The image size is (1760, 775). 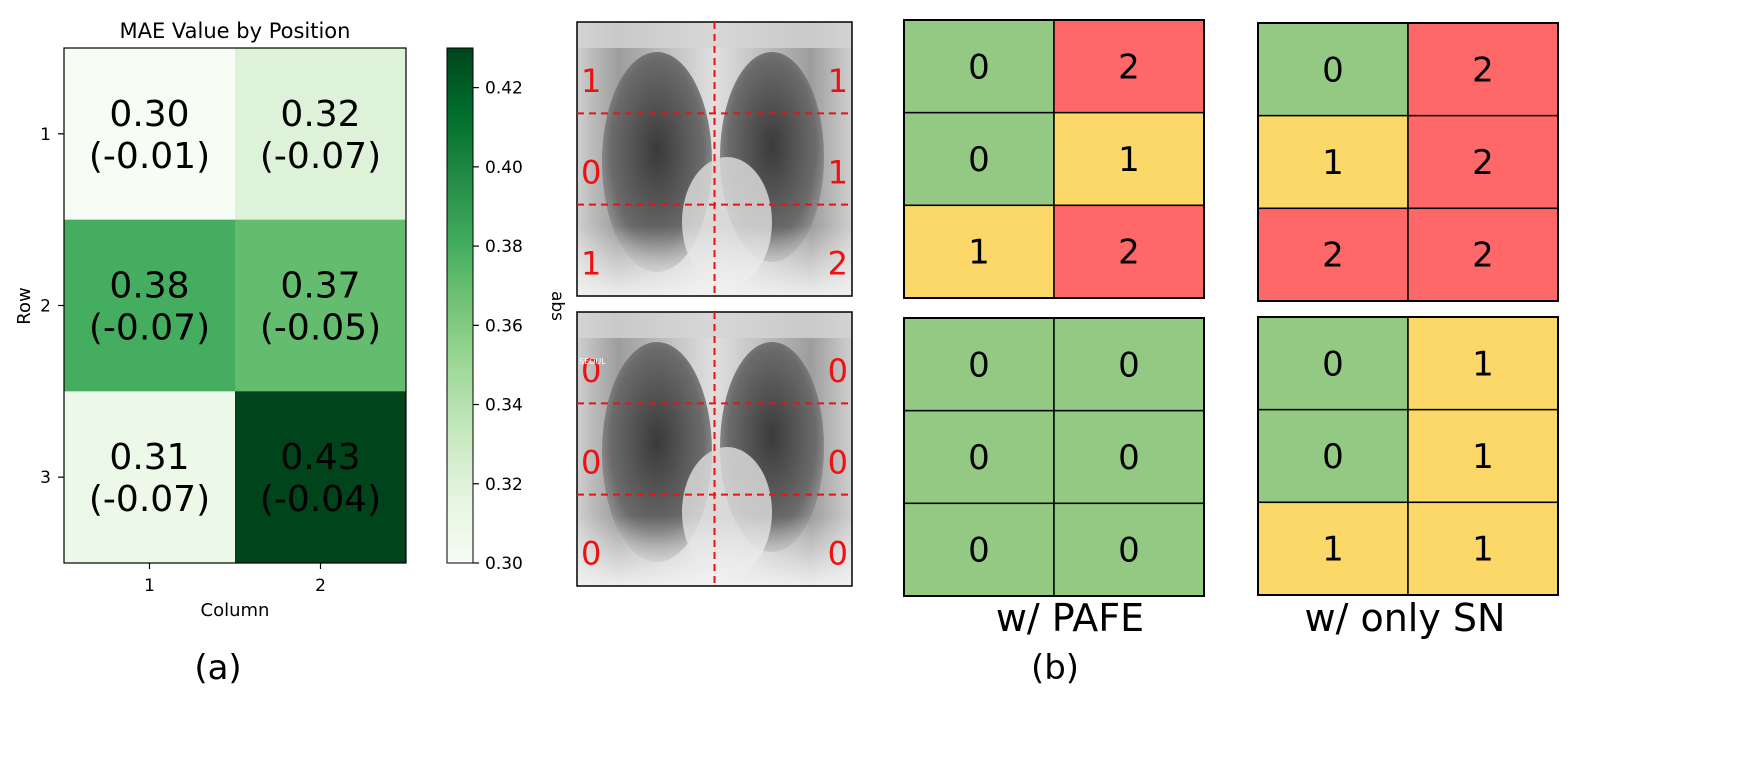 What do you see at coordinates (714, 159) in the screenshot?
I see `xray-image-top: 1 1 0 1 1 2` at bounding box center [714, 159].